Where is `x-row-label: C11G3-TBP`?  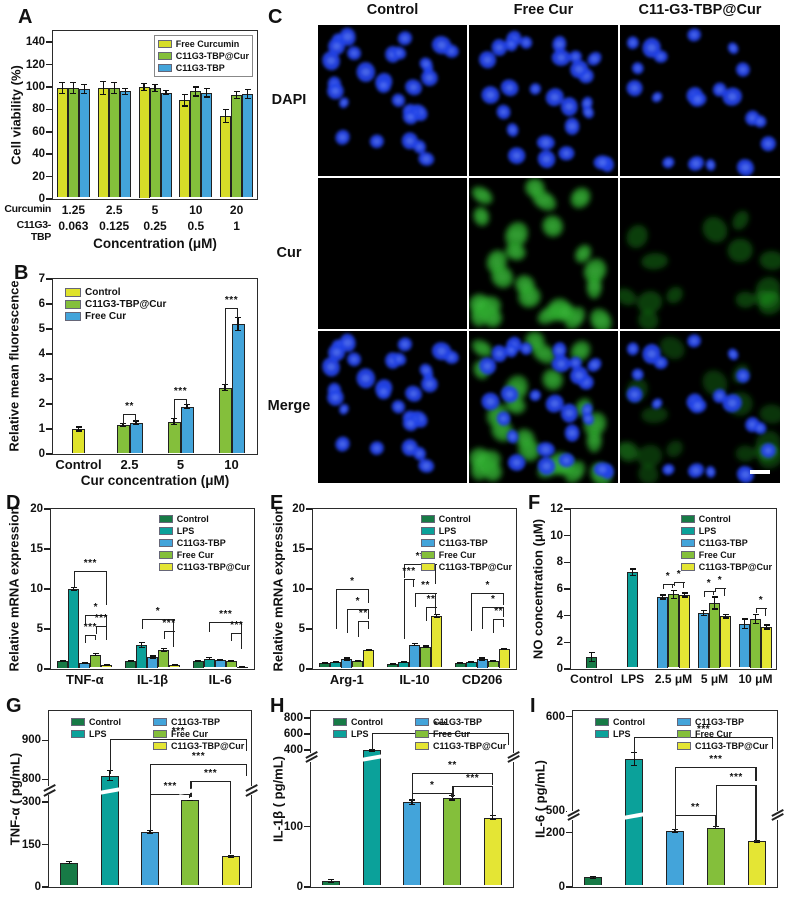 x-row-label: C11G3-TBP is located at coordinates (34, 231).